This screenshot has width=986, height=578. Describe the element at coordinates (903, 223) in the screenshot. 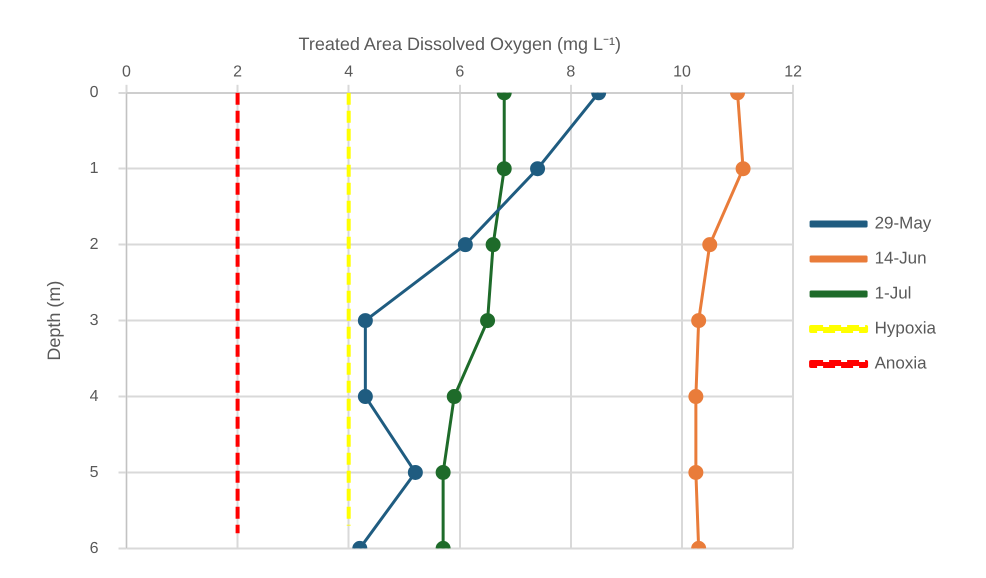

I see `legend-label: 29-May` at that location.